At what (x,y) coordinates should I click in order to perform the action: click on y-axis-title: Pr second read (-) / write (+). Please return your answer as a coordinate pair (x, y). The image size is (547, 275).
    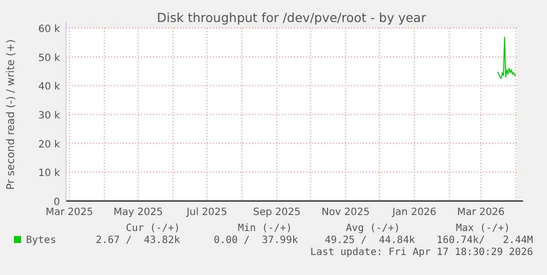
    Looking at the image, I should click on (11, 114).